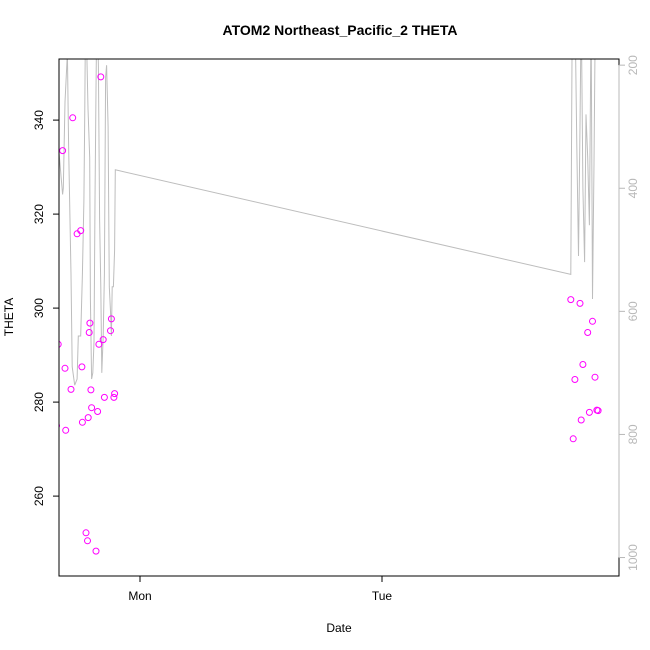 This screenshot has height=650, width=650. I want to click on y-tick-label: 280, so click(39, 402).